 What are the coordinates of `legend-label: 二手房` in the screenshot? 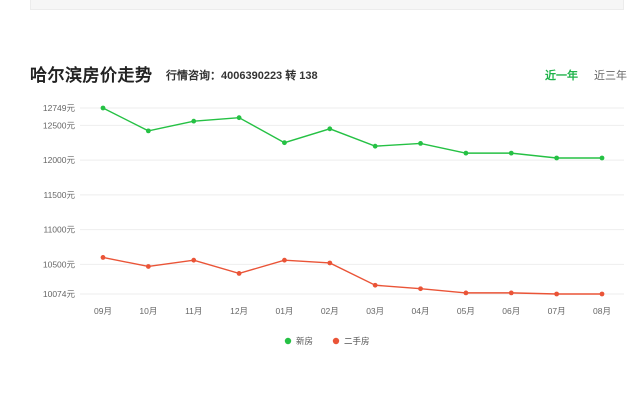 It's located at (357, 341).